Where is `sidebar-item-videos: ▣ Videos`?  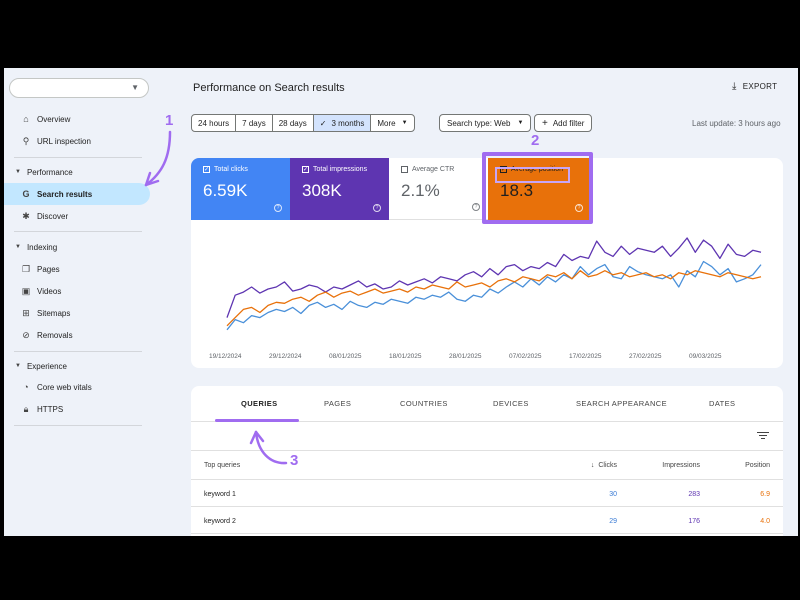 sidebar-item-videos: ▣ Videos is located at coordinates (77, 291).